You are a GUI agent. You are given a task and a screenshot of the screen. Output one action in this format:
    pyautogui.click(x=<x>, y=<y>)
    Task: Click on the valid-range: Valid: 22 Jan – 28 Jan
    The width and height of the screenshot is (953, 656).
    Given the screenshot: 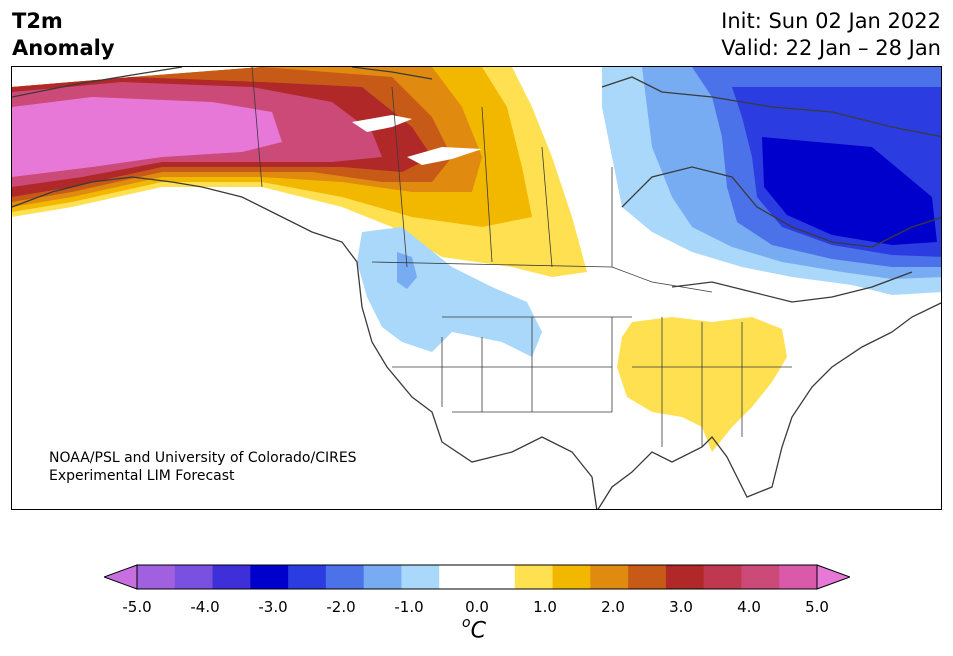 What is the action you would take?
    pyautogui.click(x=831, y=48)
    